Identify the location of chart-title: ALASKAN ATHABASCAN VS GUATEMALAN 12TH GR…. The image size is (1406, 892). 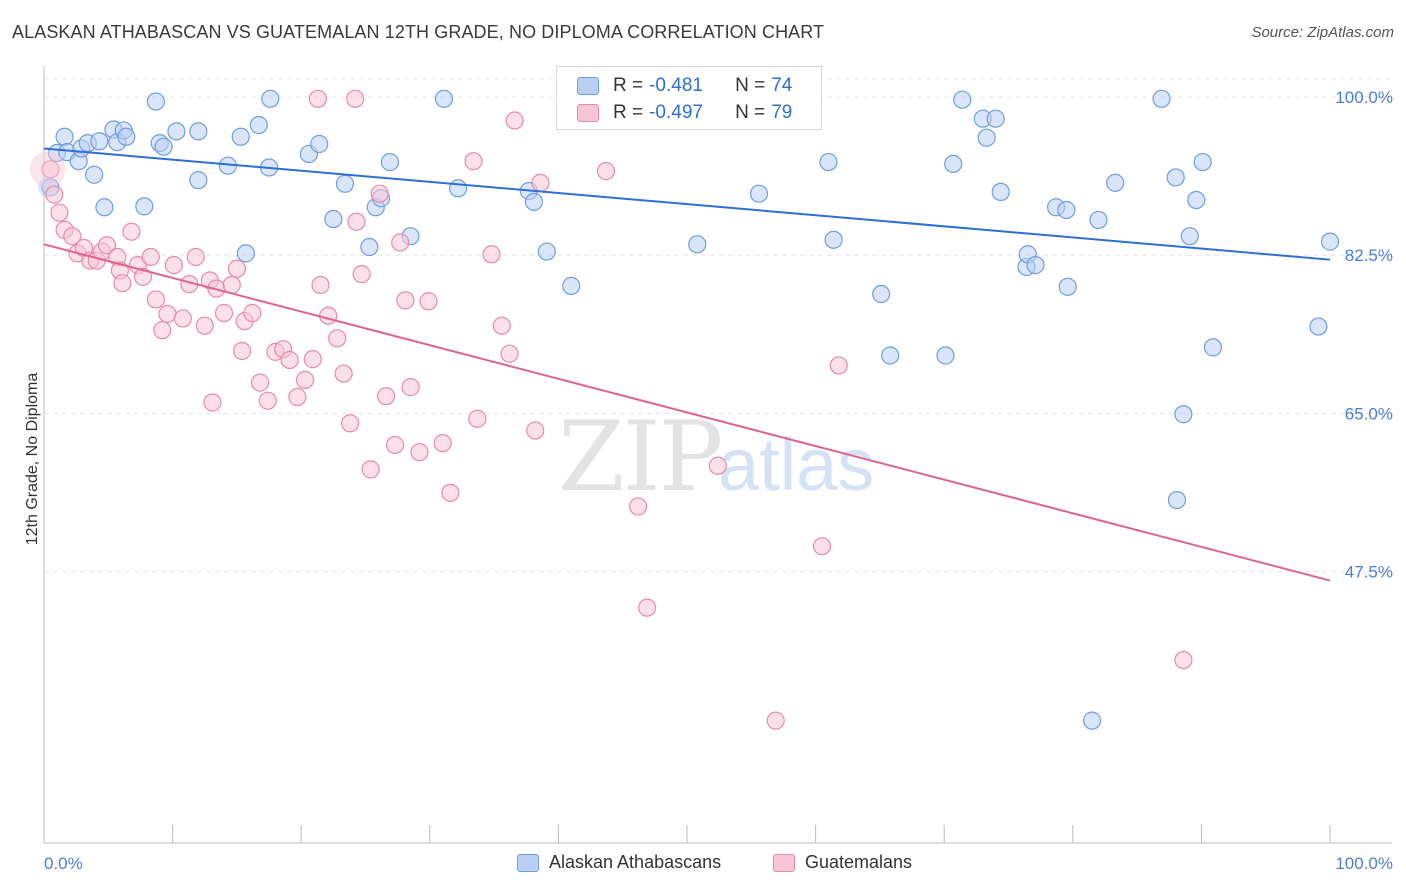
(418, 32).